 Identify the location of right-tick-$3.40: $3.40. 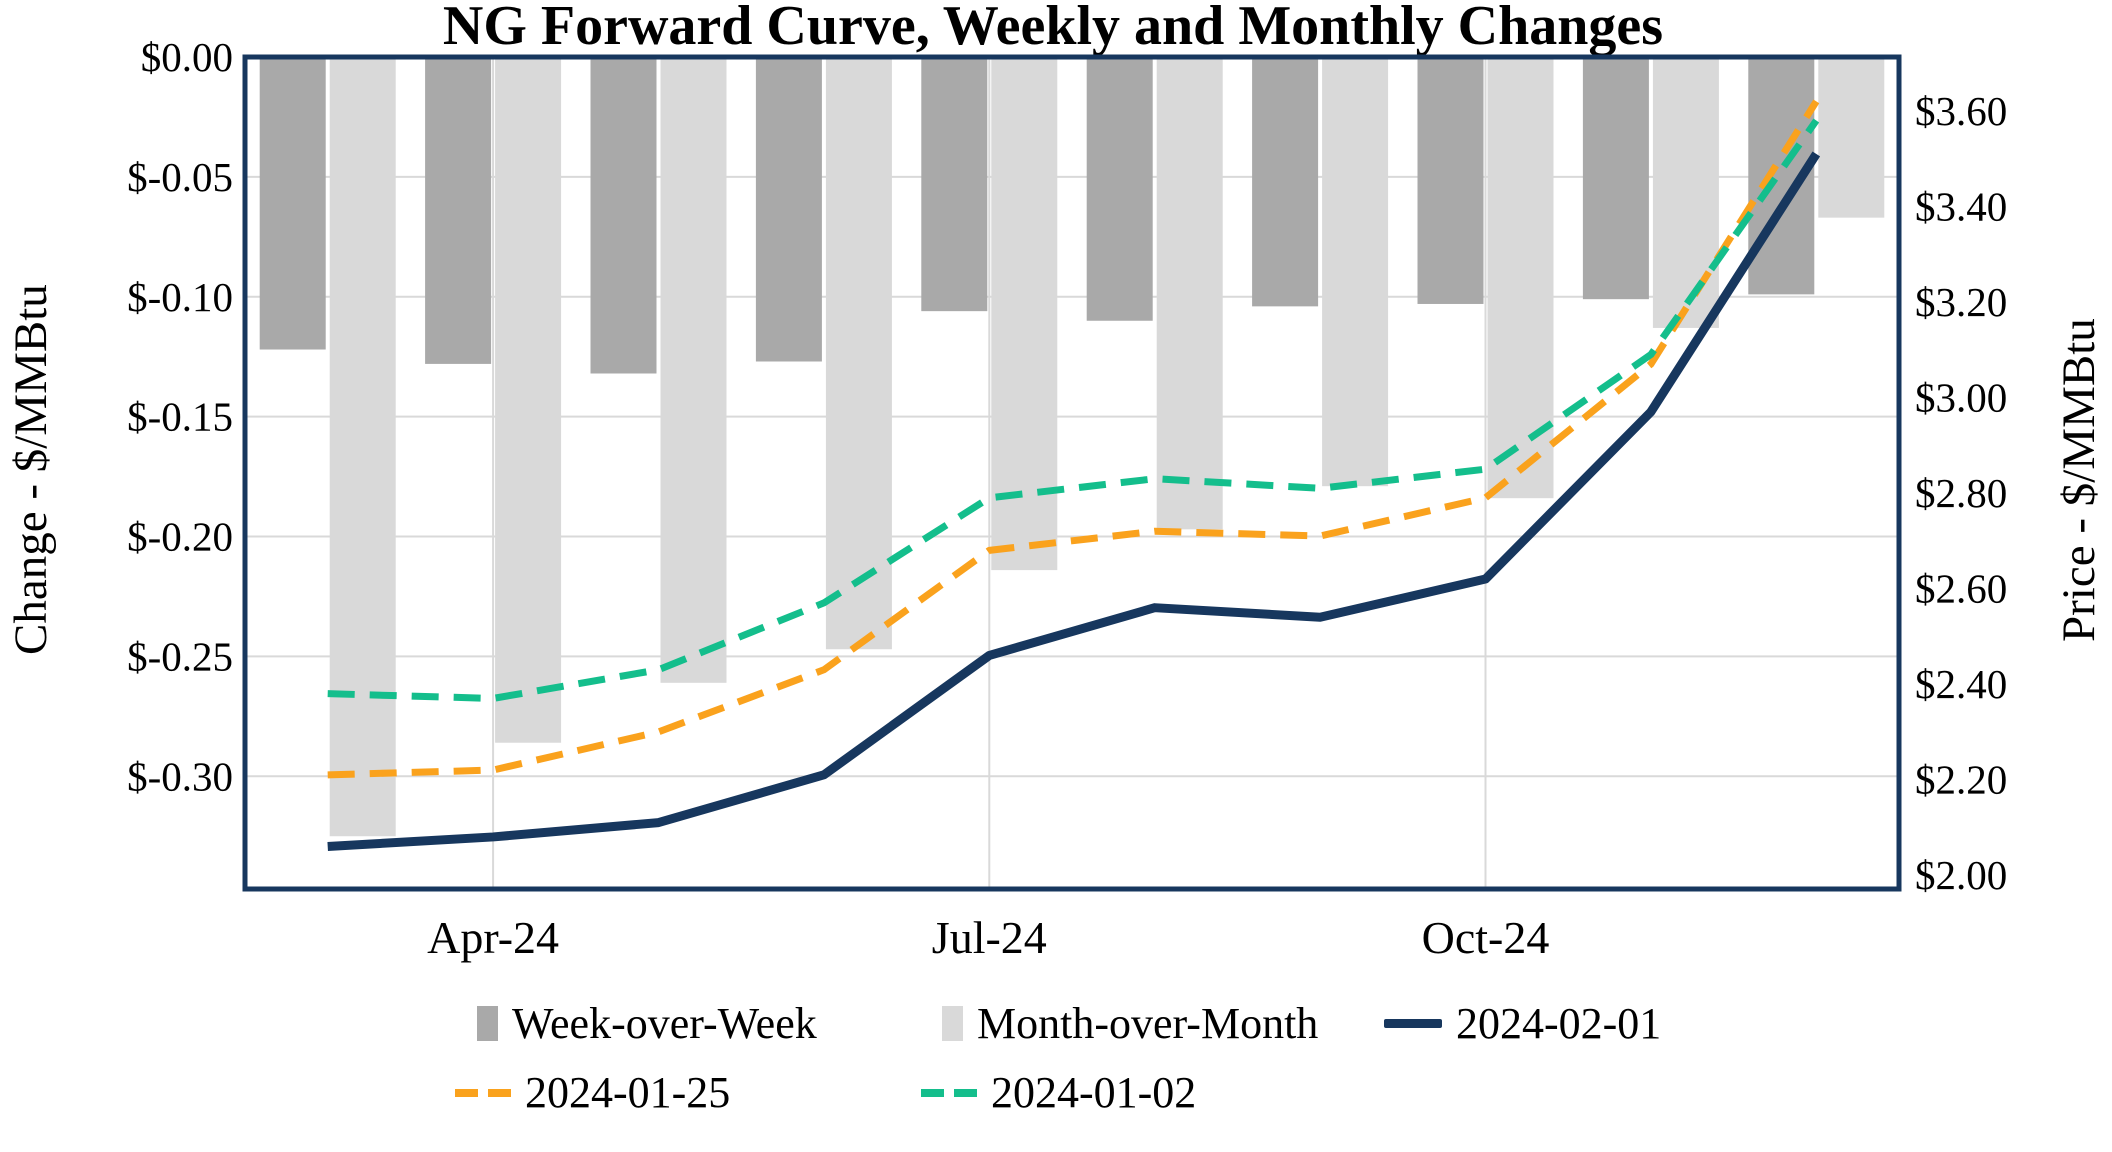
(1961, 206).